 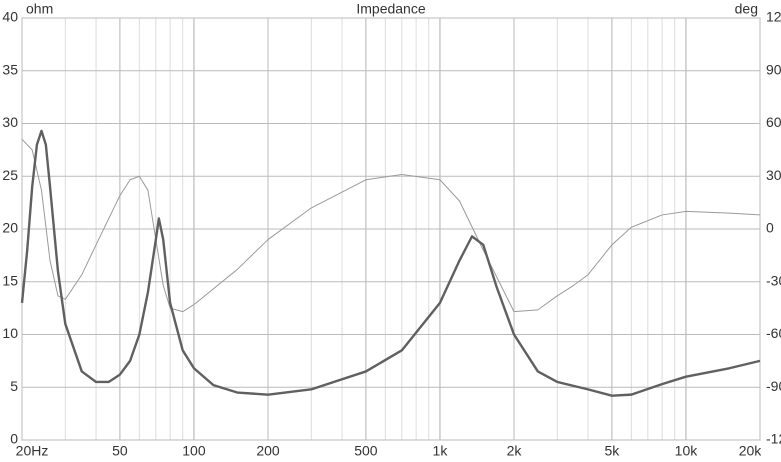 I want to click on y-tick-label: 30, so click(x=10, y=122).